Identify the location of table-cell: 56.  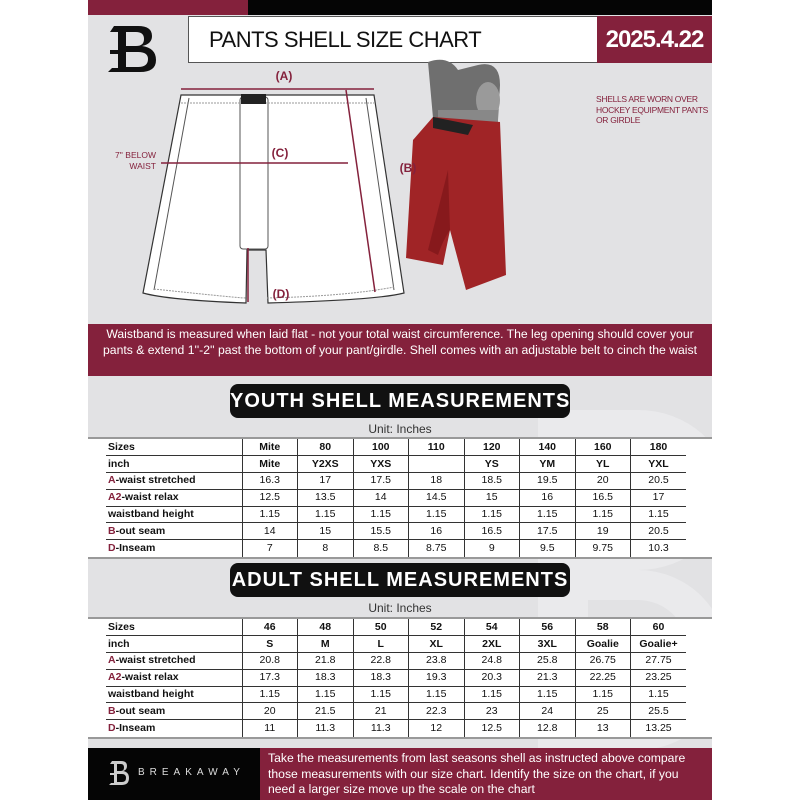
(547, 628).